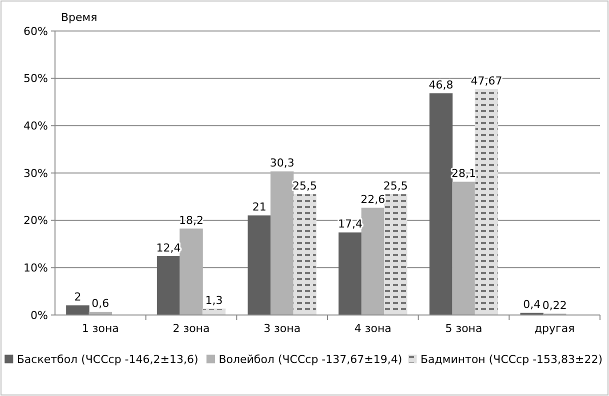 This screenshot has width=609, height=396. I want to click on y-tick-label: 30%, so click(36, 173).